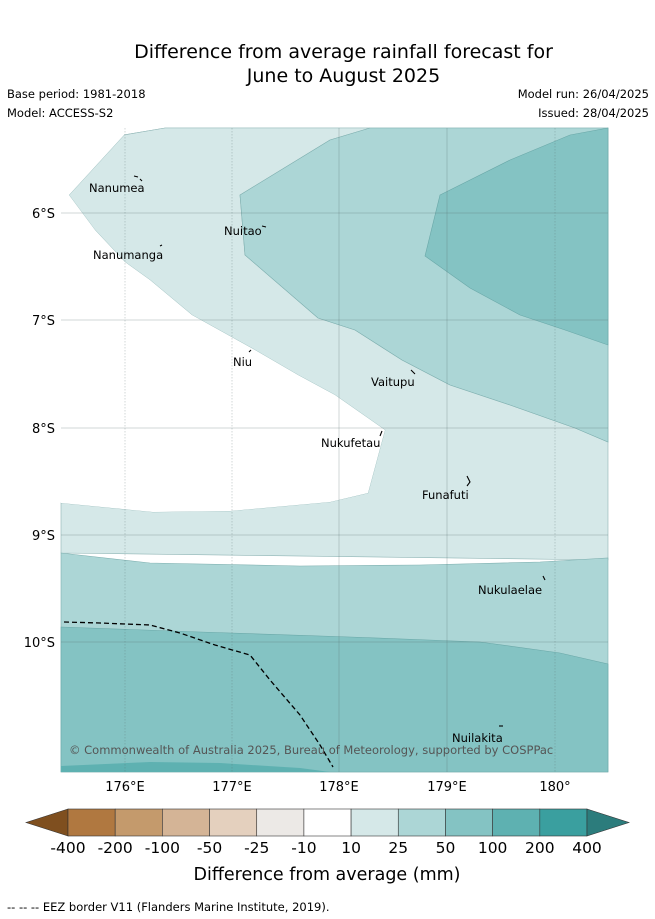 This screenshot has width=655, height=919. What do you see at coordinates (43, 536) in the screenshot?
I see `lat-tick-9s: 9°S` at bounding box center [43, 536].